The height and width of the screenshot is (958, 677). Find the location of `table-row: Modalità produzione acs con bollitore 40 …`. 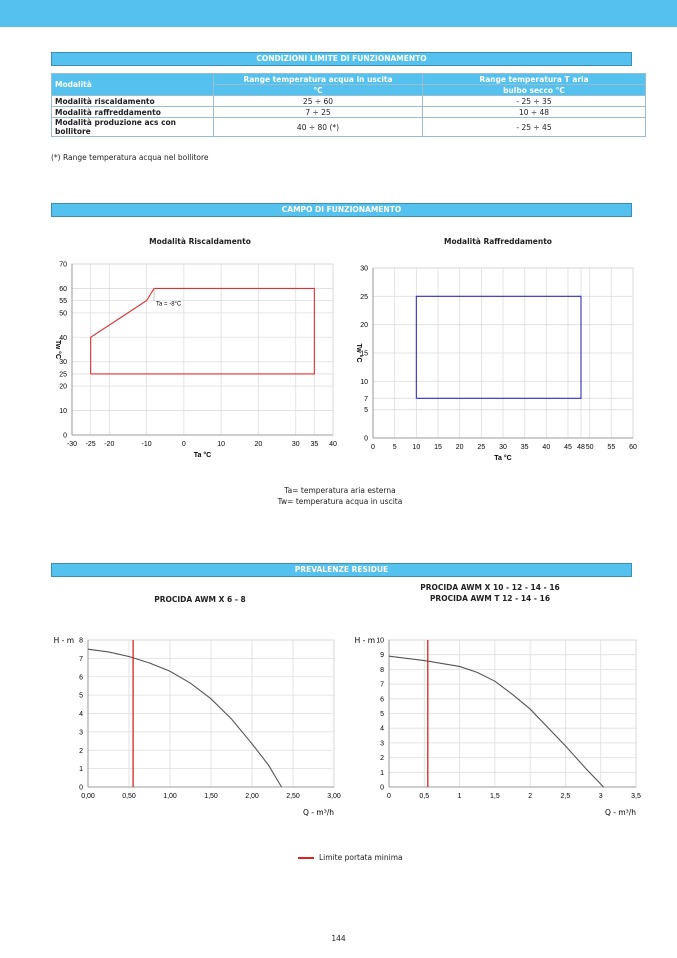

table-row: Modalità produzione acs con bollitore 40 … is located at coordinates (348, 127).